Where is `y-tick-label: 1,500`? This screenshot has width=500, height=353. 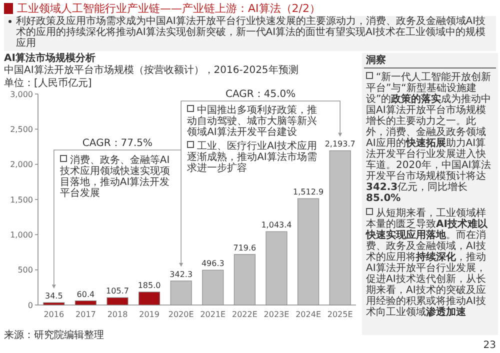
y-tick-label: 1,500 is located at coordinates (21, 199).